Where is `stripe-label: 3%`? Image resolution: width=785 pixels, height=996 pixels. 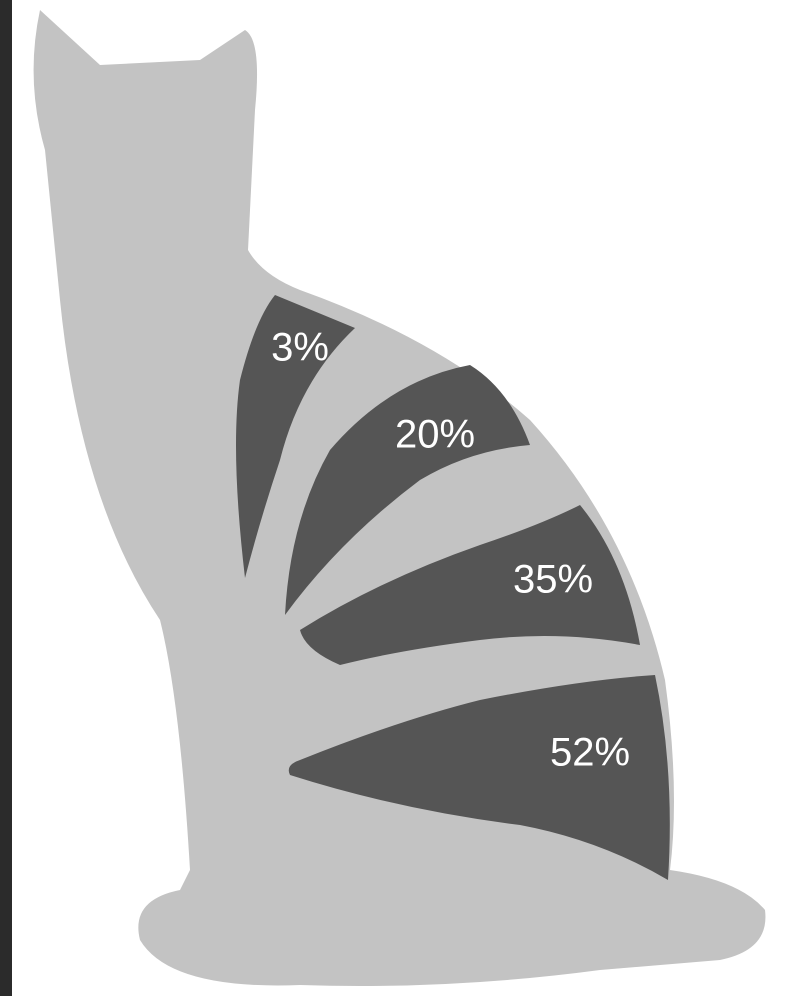 stripe-label: 3% is located at coordinates (300, 348).